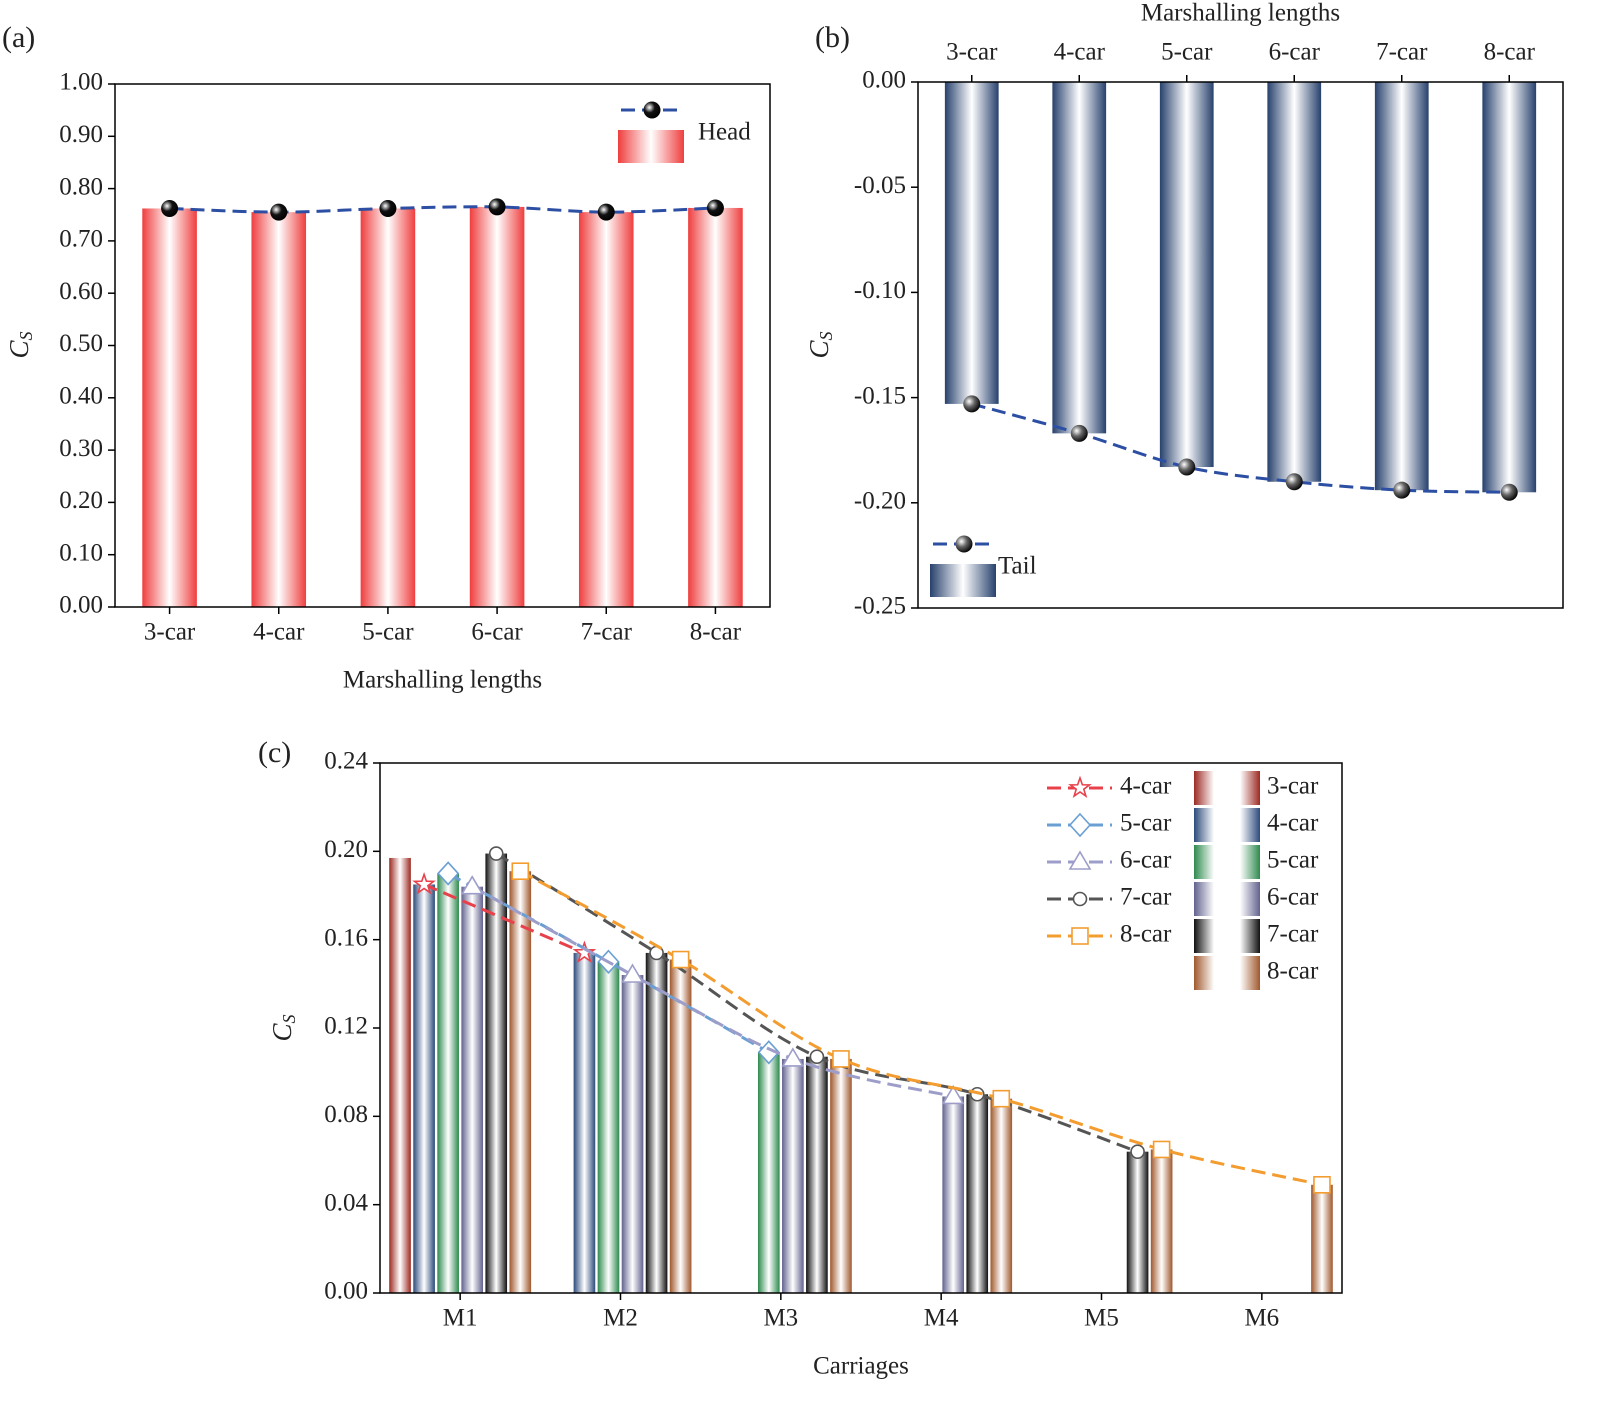 Image resolution: width=1605 pixels, height=1409 pixels. I want to click on legend-label: 4-car, so click(1146, 786).